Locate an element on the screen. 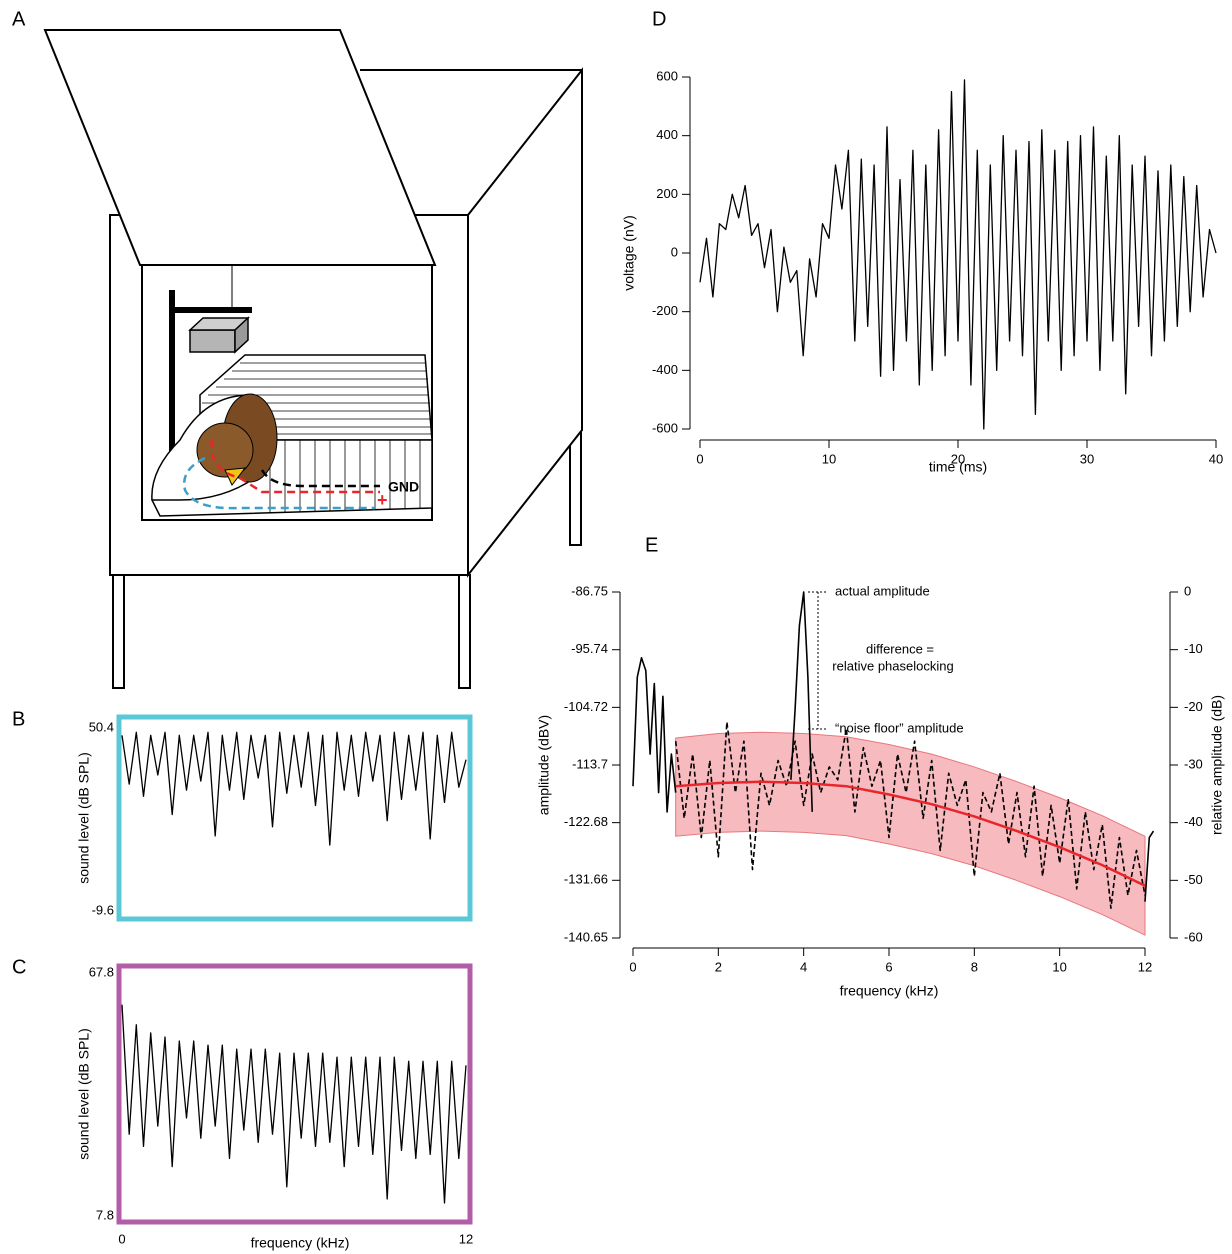  red-wire is located at coordinates (295, 466).